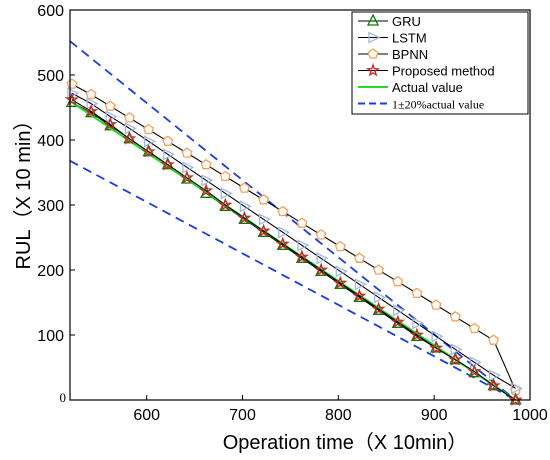 This screenshot has height=460, width=550. I want to click on y-tick-label: 100, so click(50, 336).